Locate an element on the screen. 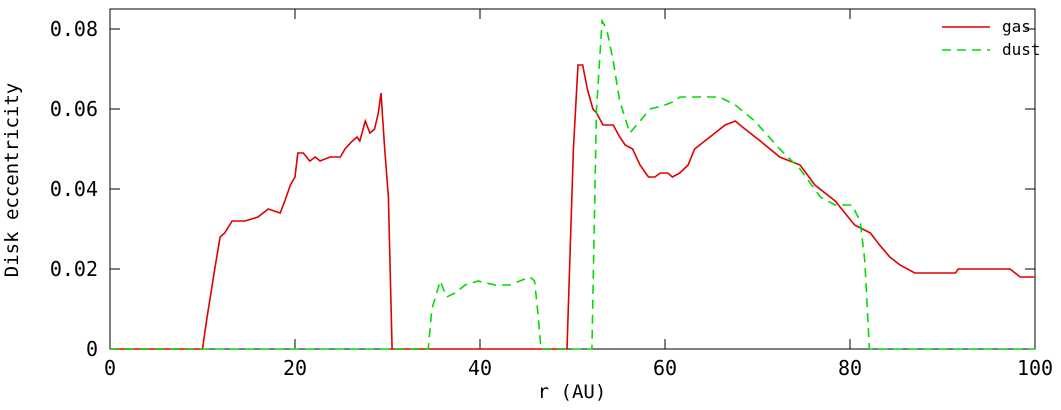 Image resolution: width=1061 pixels, height=410 pixels. y-tick-label: 0.04 is located at coordinates (74, 189).